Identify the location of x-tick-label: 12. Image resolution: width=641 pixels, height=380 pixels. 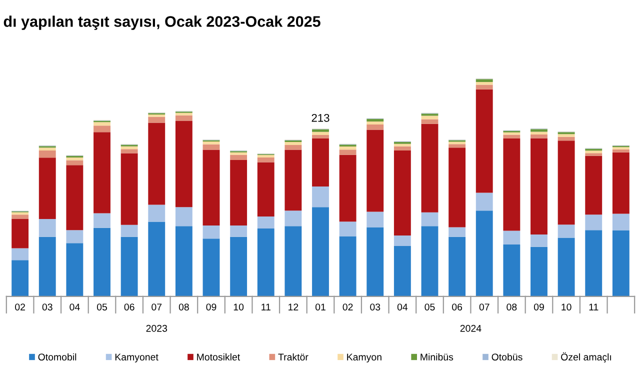
(293, 307).